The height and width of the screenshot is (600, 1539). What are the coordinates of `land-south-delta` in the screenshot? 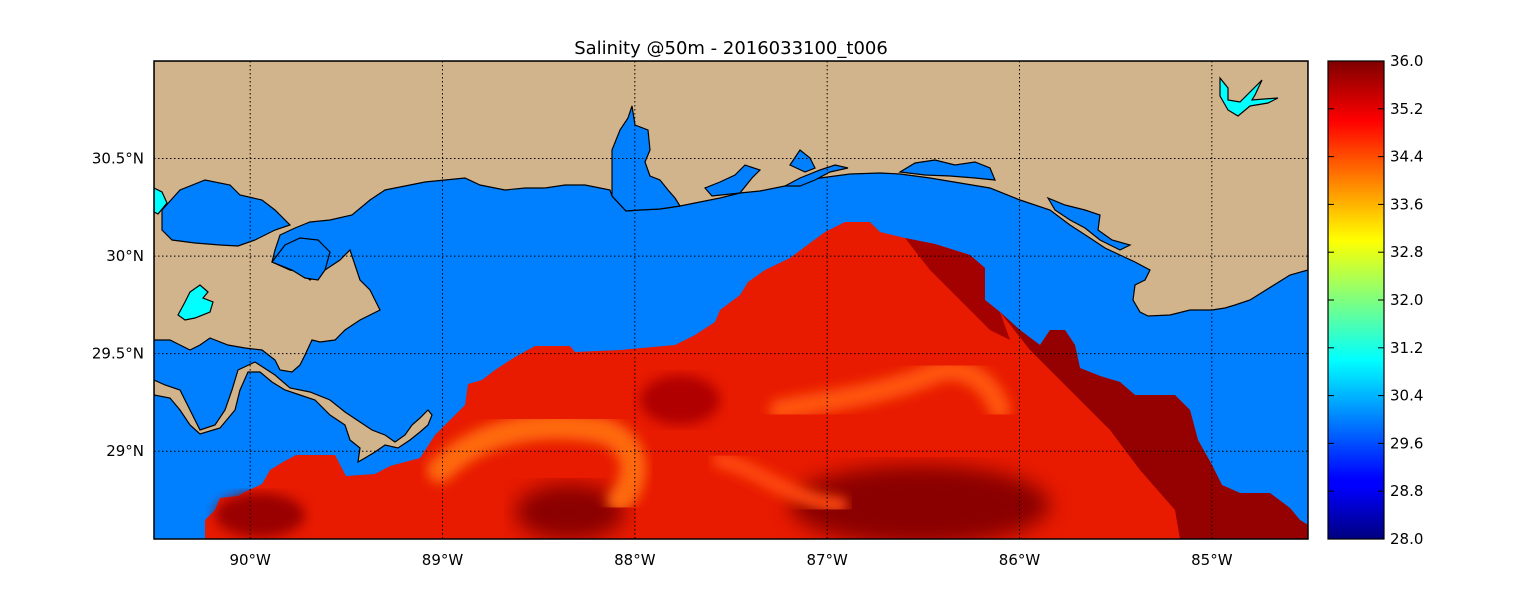 It's located at (293, 412).